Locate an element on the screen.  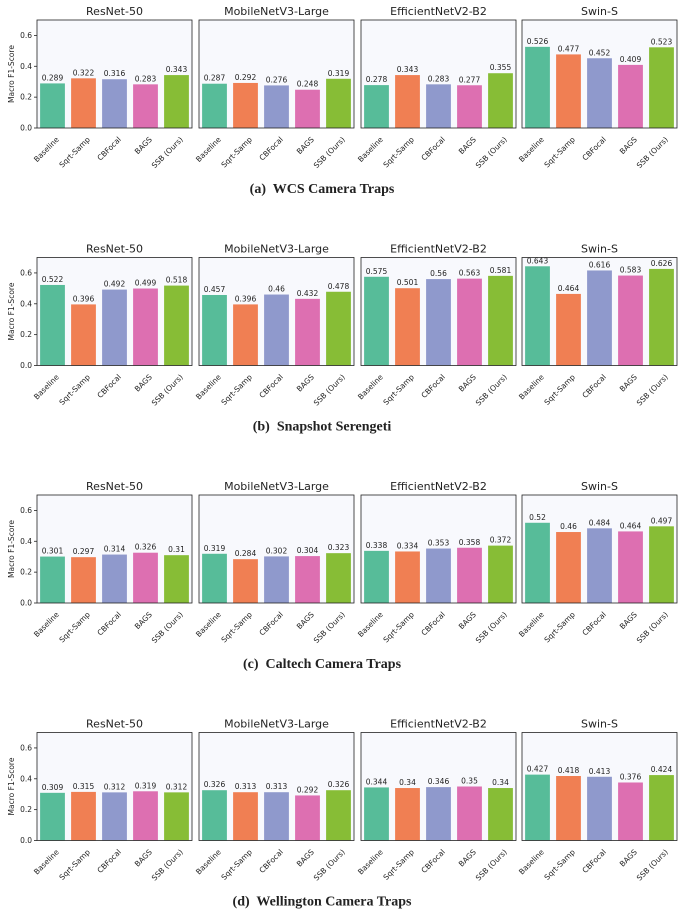
value-label: 0.583 is located at coordinates (631, 270).